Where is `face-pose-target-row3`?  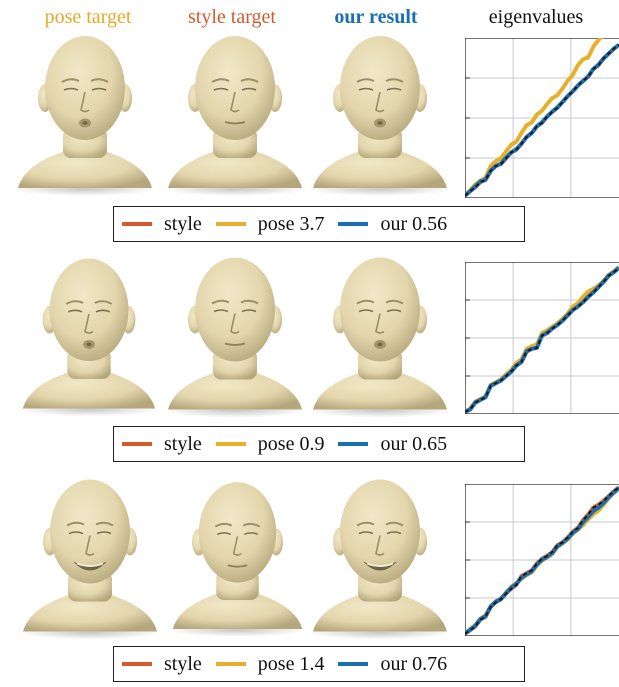 face-pose-target-row3 is located at coordinates (90, 559).